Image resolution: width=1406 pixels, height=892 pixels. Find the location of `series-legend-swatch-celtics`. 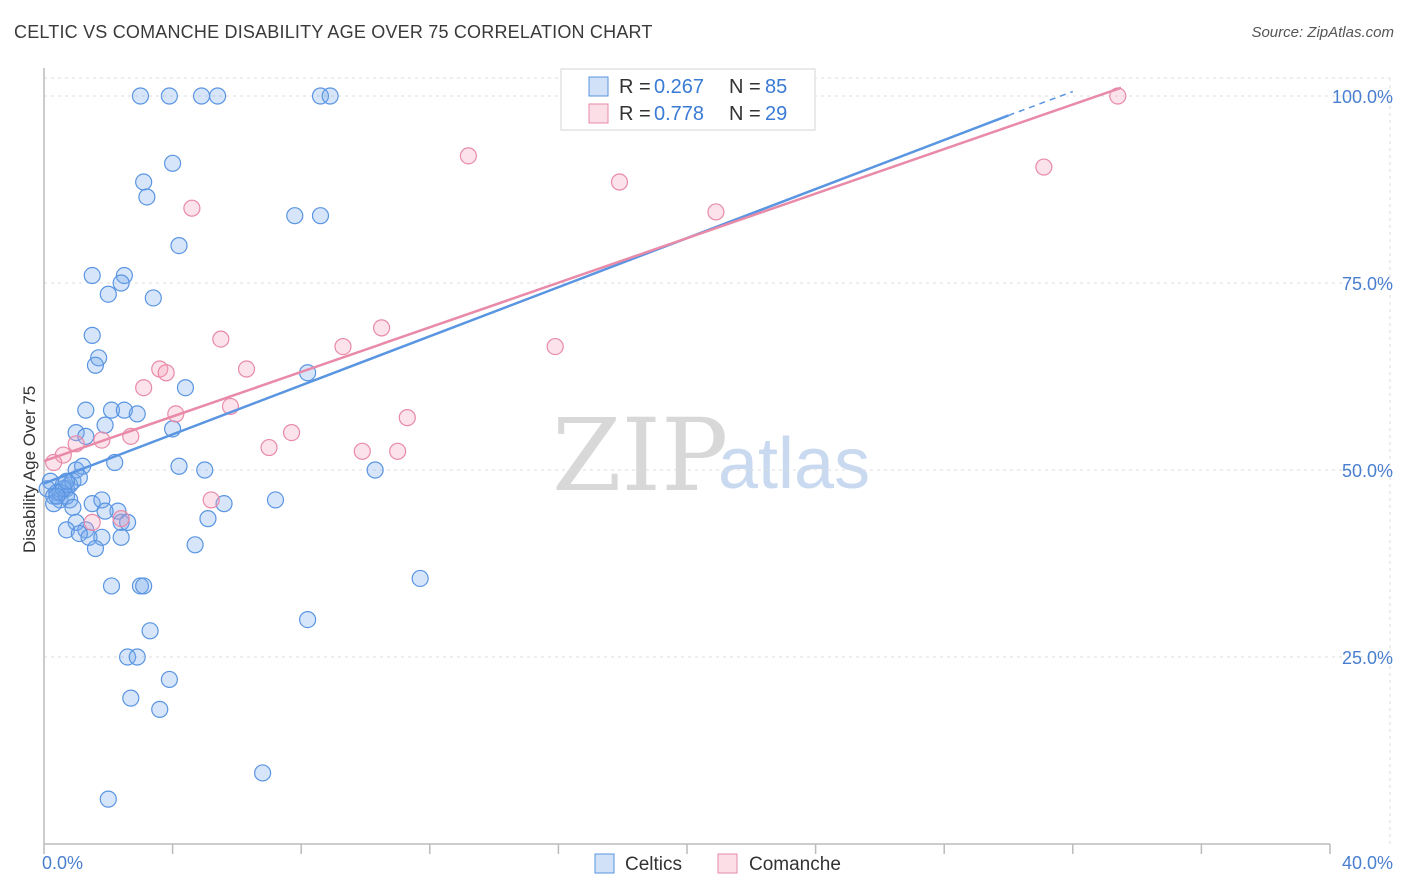

series-legend-swatch-celtics is located at coordinates (604, 863).